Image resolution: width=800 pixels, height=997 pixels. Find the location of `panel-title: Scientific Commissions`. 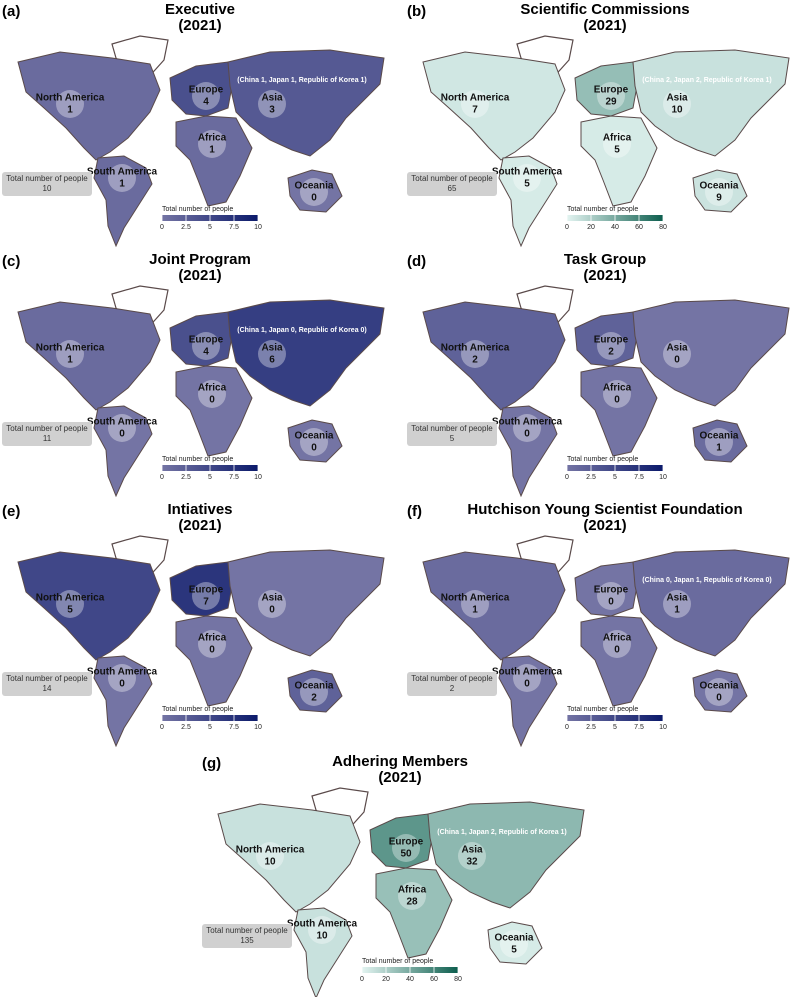

panel-title: Scientific Commissions is located at coordinates (604, 9).